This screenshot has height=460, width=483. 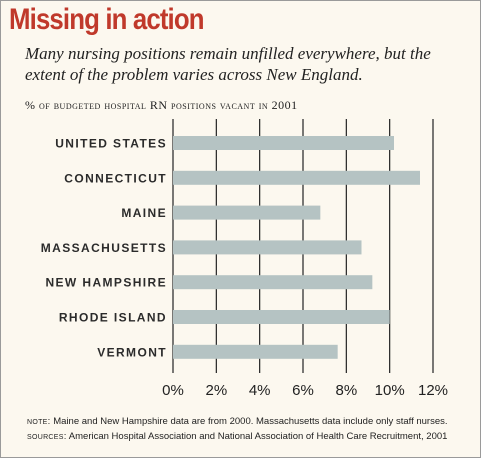 I want to click on category-label: UNITED STATES, so click(x=111, y=144).